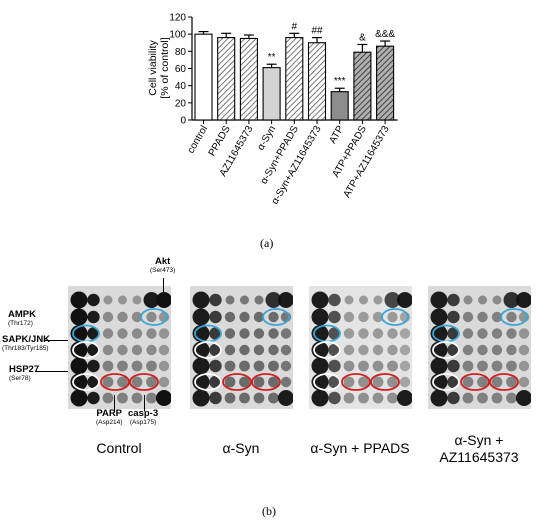 This screenshot has width=550, height=524. I want to click on x-tick-label: control, so click(198, 139).